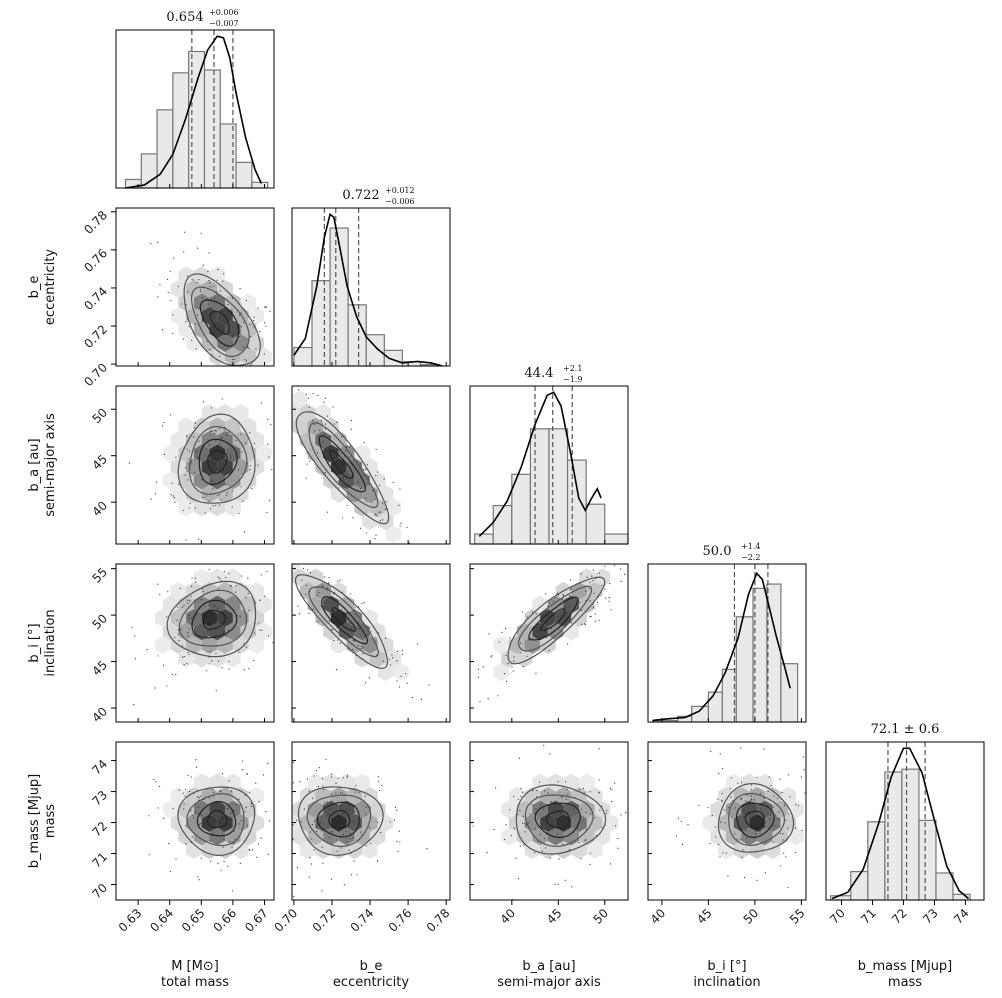 The image size is (1002, 998). Describe the element at coordinates (905, 966) in the screenshot. I see `x-axis-label-b_mass: b_mass [Mjup]` at that location.